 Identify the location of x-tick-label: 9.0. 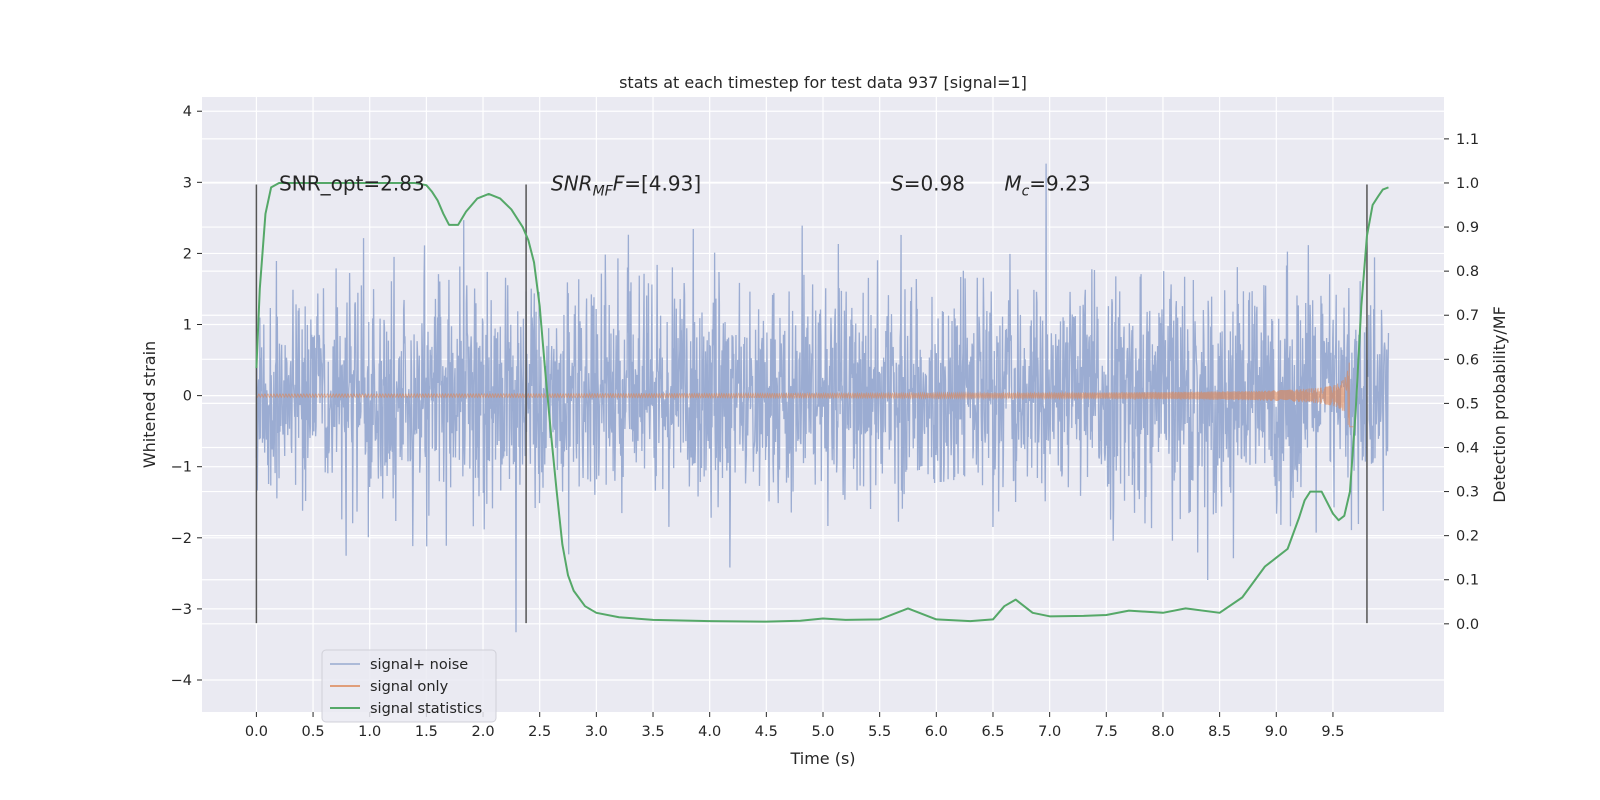
(1276, 732).